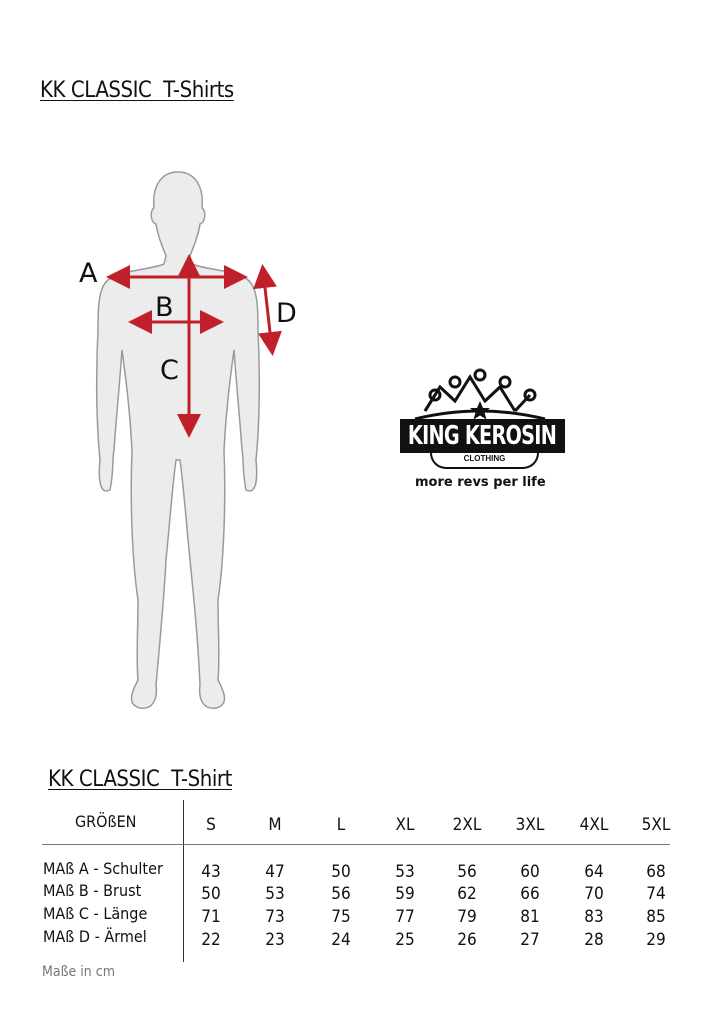 This screenshot has width=724, height=1024. Describe the element at coordinates (594, 894) in the screenshot. I see `table-cell: 70` at that location.